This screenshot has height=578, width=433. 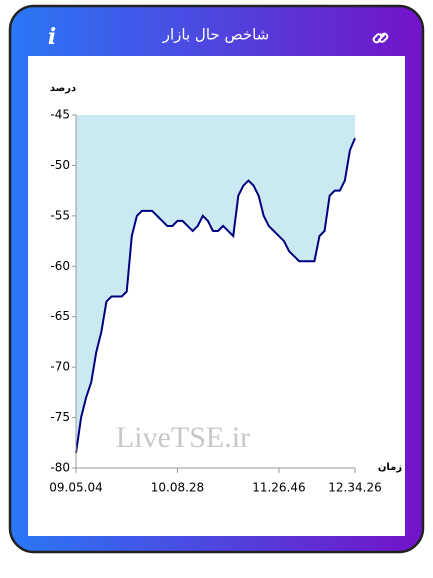 What do you see at coordinates (60, 115) in the screenshot?
I see `y-tick-label: -45` at bounding box center [60, 115].